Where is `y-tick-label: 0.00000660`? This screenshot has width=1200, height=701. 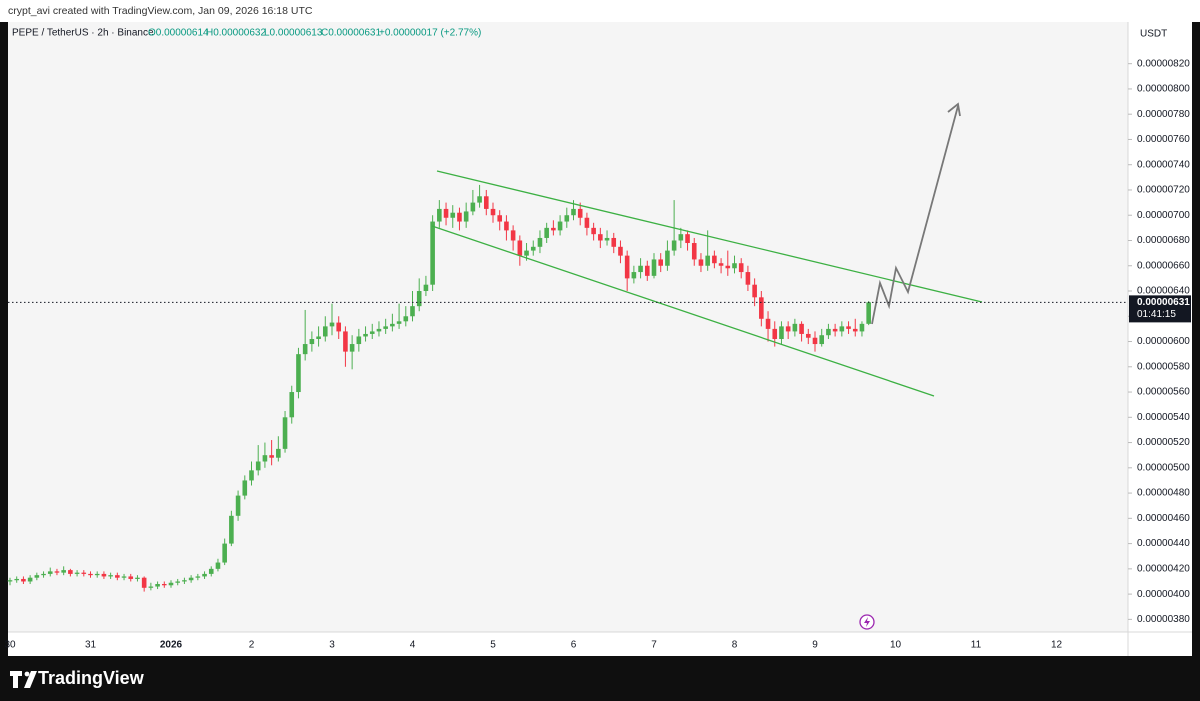
y-tick-label: 0.00000660 is located at coordinates (1163, 265).